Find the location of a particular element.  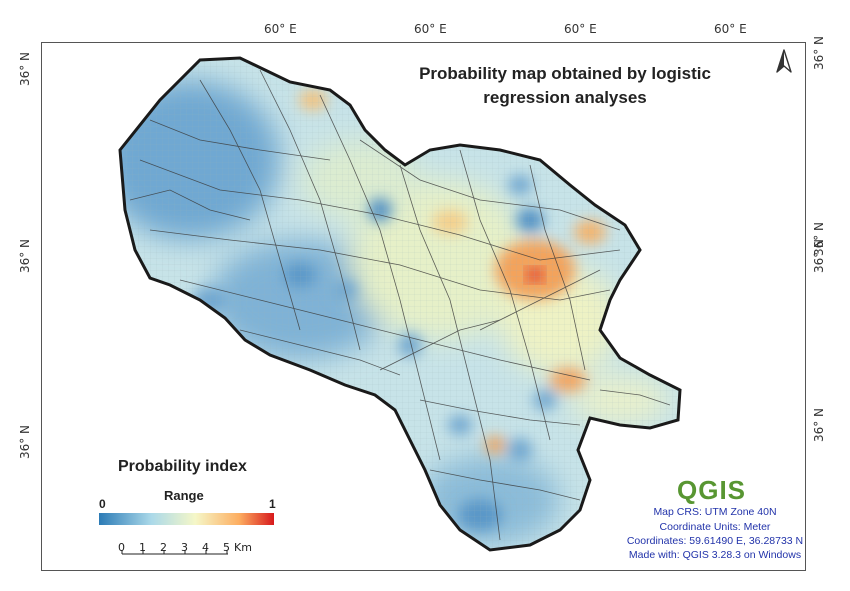

legend-color-ramp is located at coordinates (186, 519).